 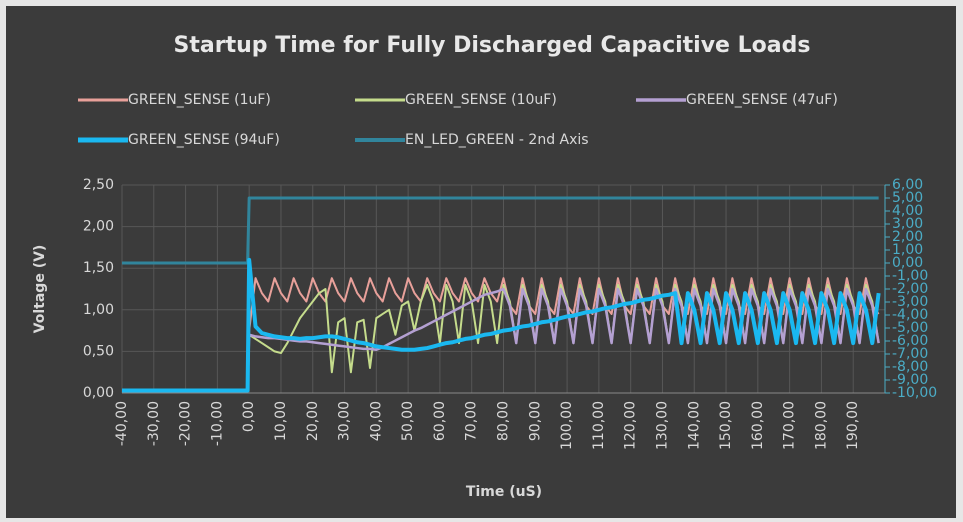 What do you see at coordinates (599, 425) in the screenshot?
I see `x-tick-label: 110,00` at bounding box center [599, 425].